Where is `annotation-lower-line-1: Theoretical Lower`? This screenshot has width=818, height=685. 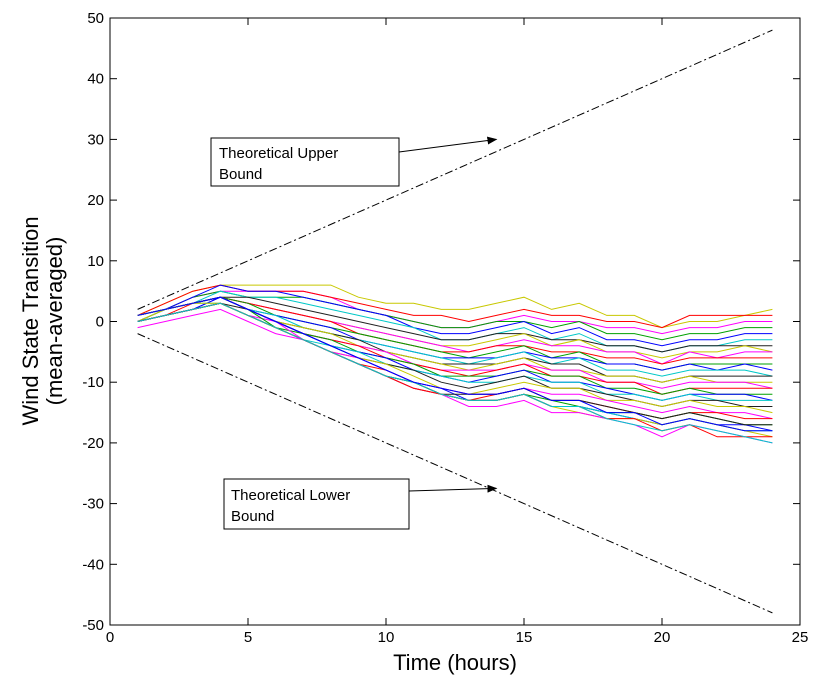
annotation-lower-line-1: Theoretical Lower is located at coordinates (290, 495).